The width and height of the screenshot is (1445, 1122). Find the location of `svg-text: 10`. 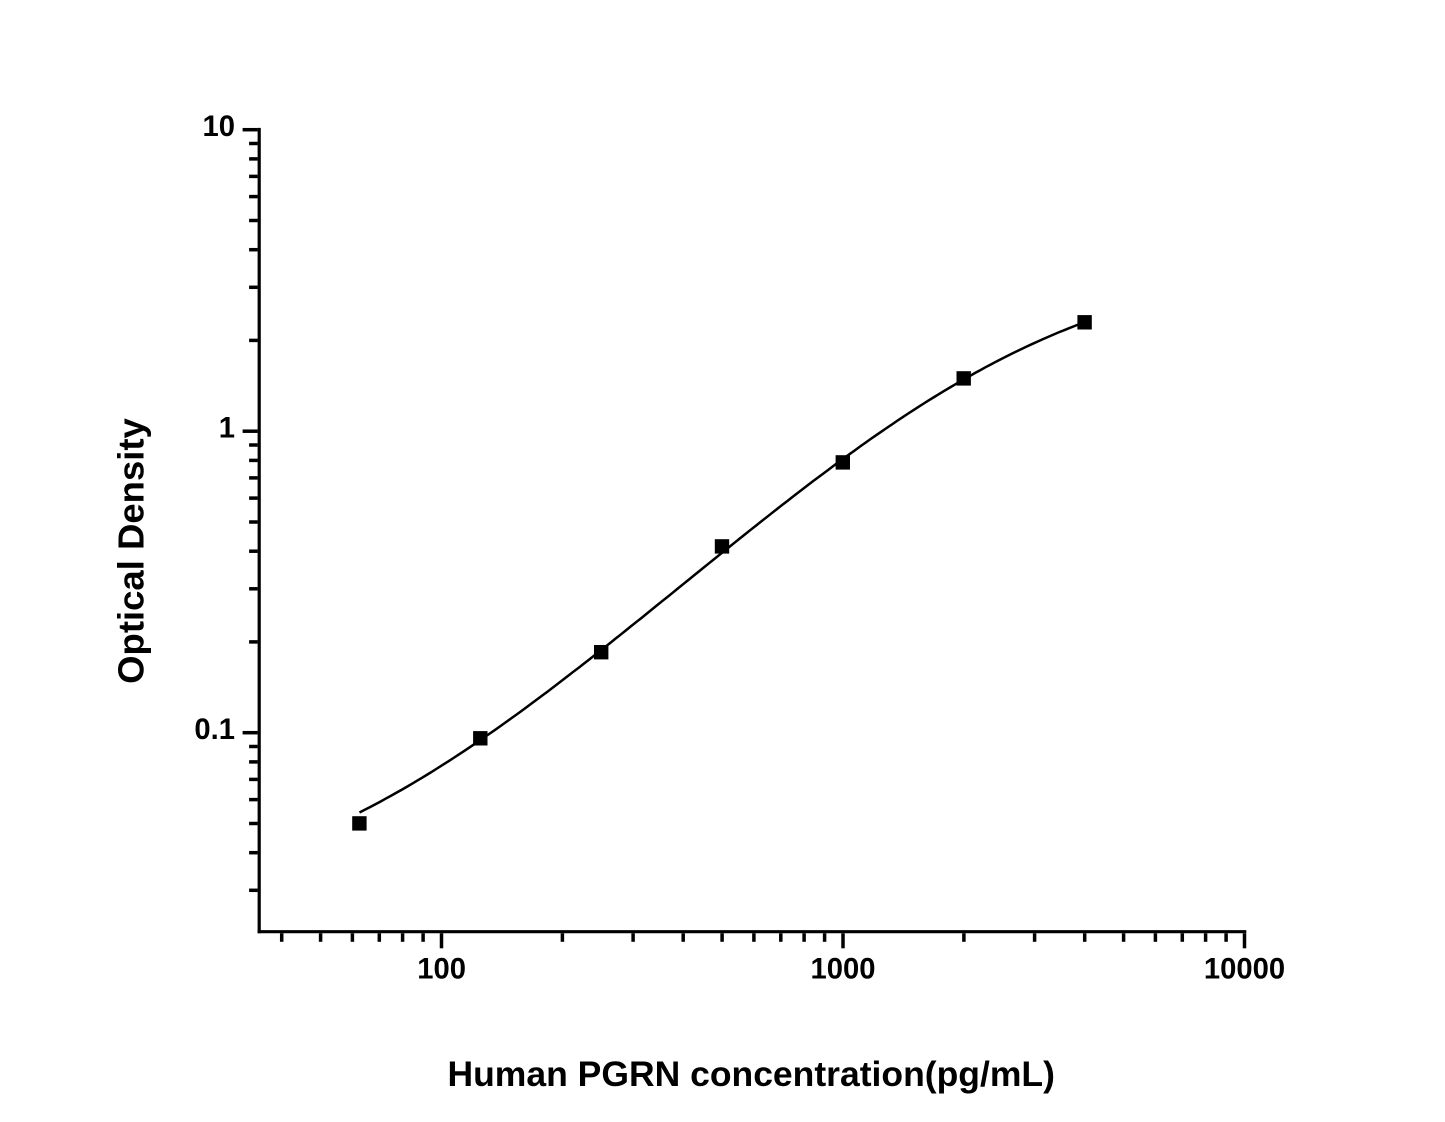

svg-text: 10 is located at coordinates (219, 127).